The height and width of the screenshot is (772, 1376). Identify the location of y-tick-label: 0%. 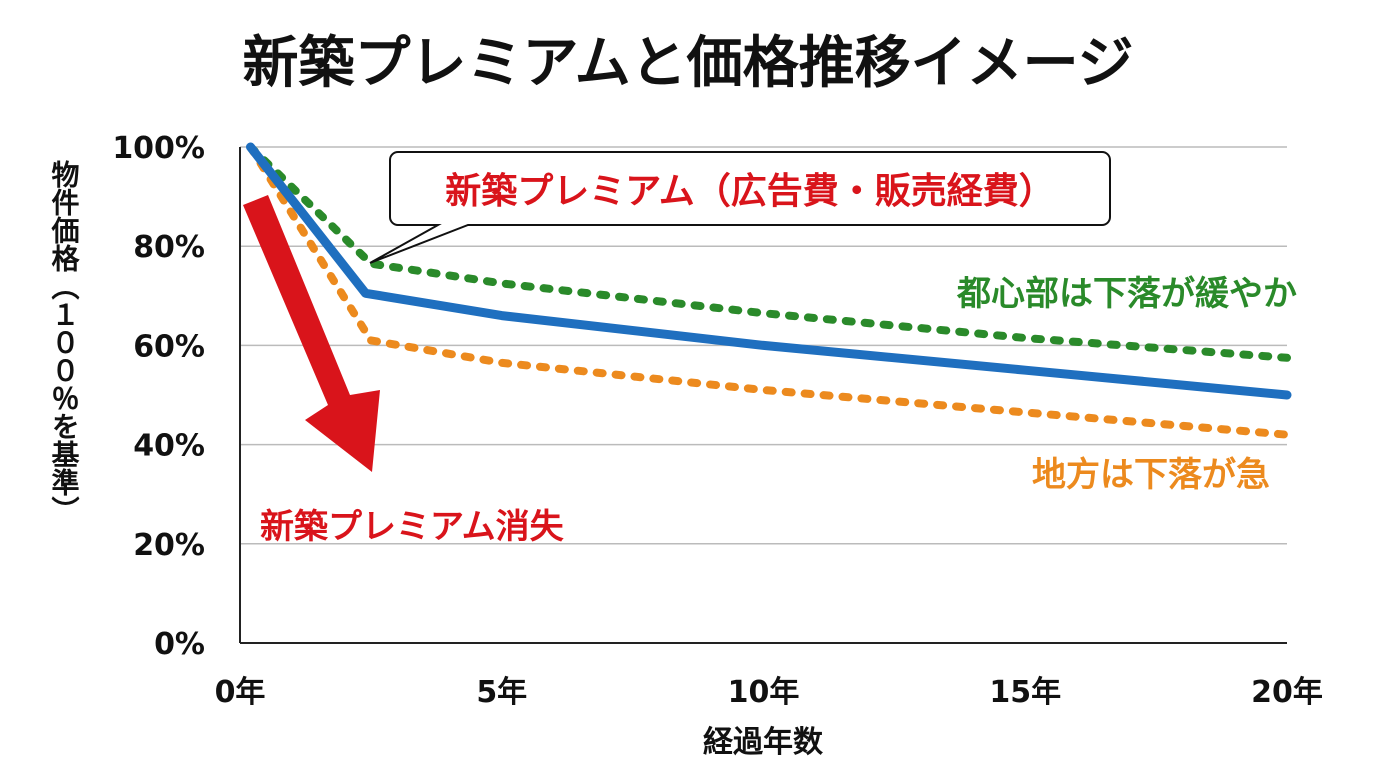
(179, 644).